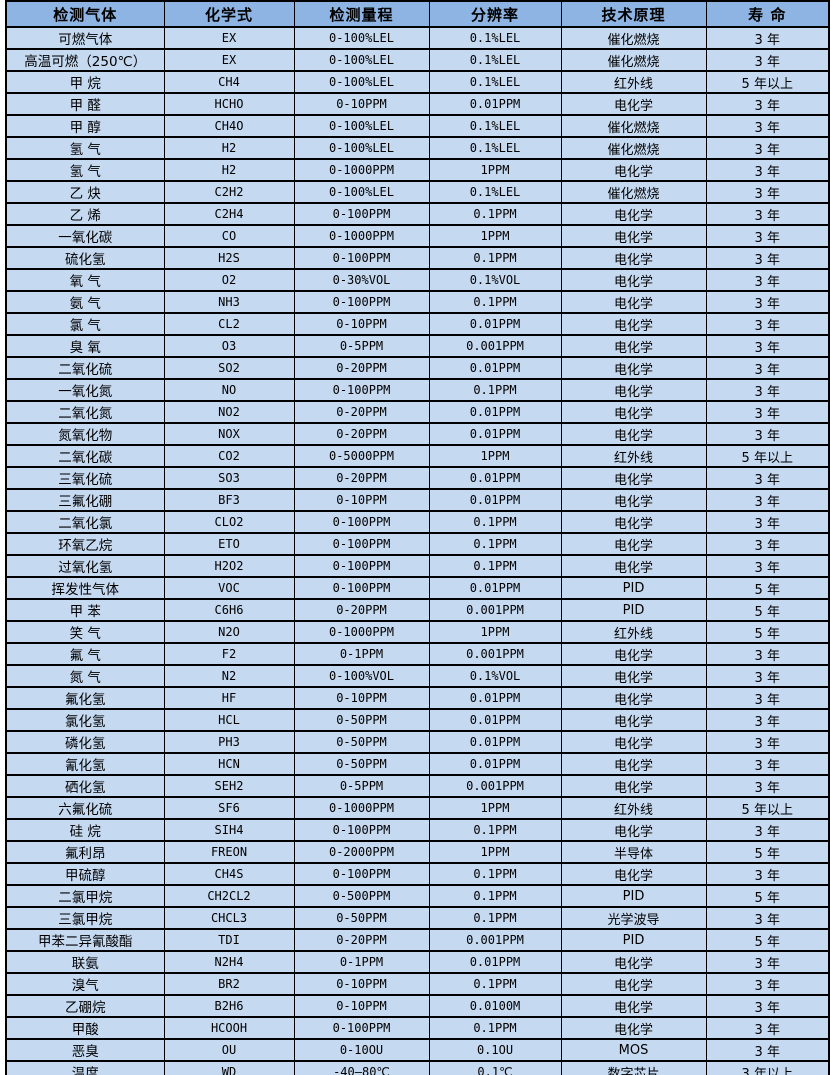 This screenshot has height=1075, width=831. Describe the element at coordinates (229, 368) in the screenshot. I see `chemical-formula-cell: SO2` at that location.